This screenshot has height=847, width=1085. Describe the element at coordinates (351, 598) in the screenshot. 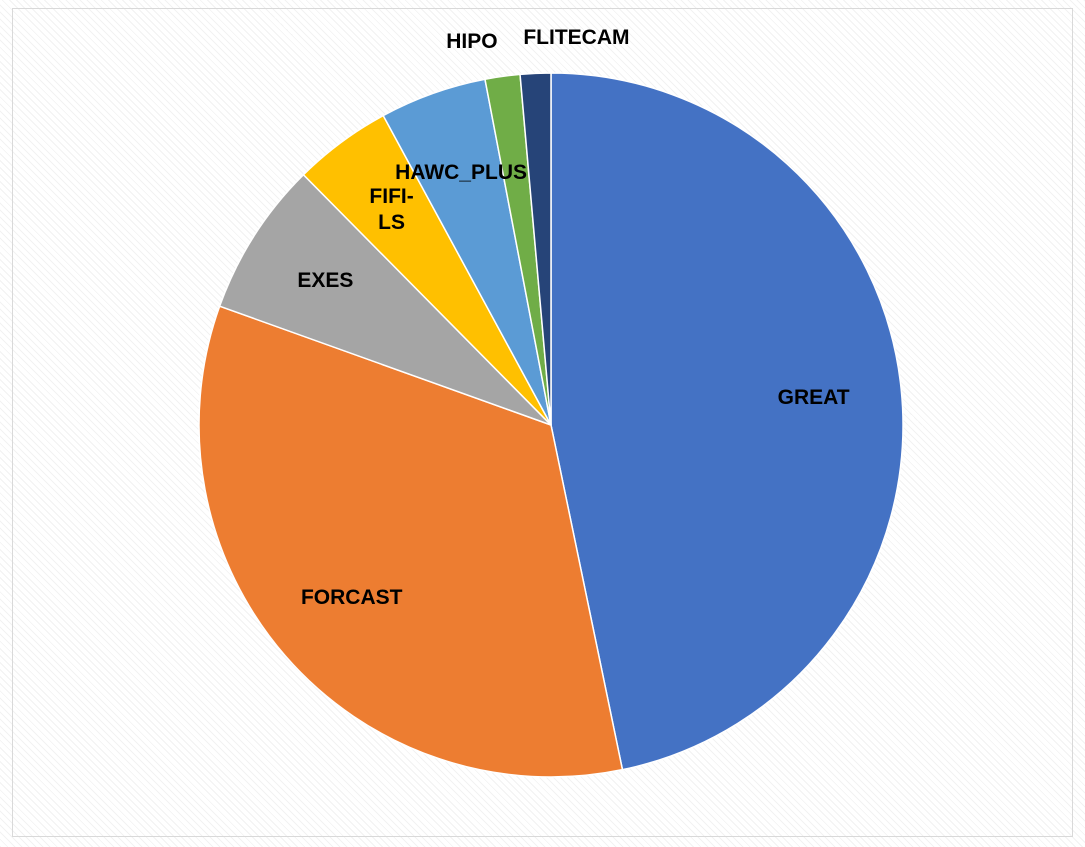

I see `slice-label: FORCAST` at that location.